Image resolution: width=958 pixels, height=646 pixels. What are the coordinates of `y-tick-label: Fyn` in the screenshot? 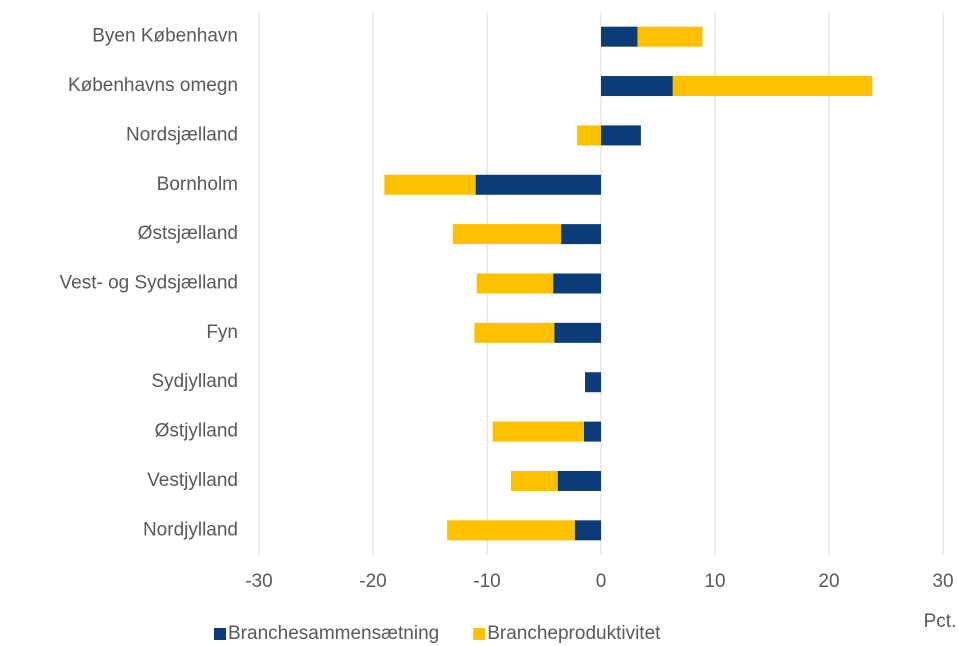 It's located at (222, 332).